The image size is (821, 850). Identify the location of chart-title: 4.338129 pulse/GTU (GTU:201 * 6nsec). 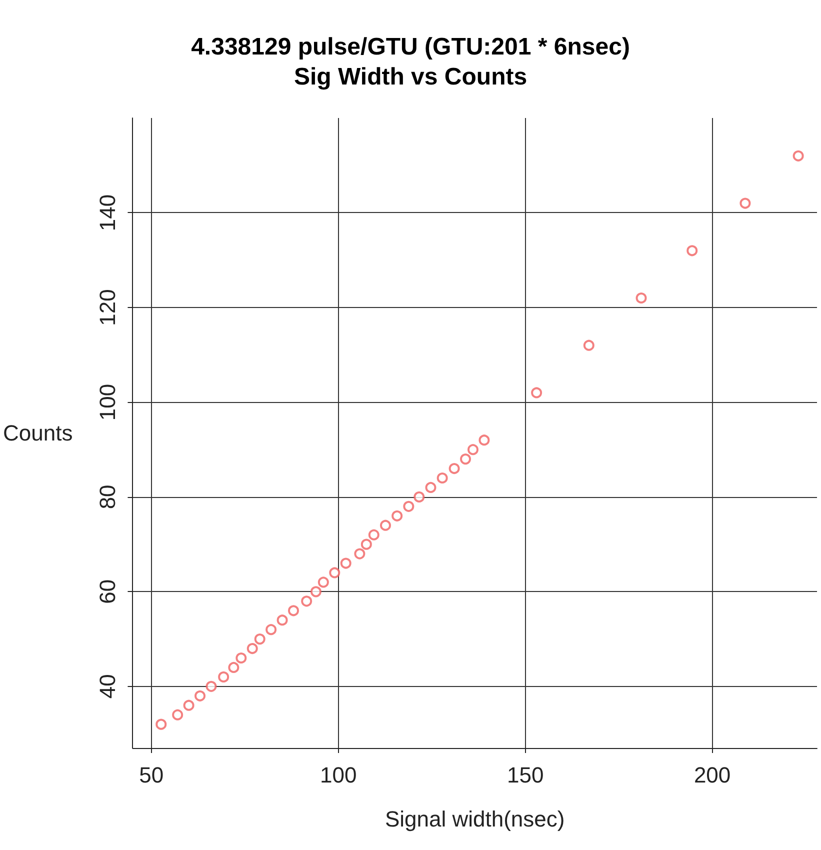
(410, 47).